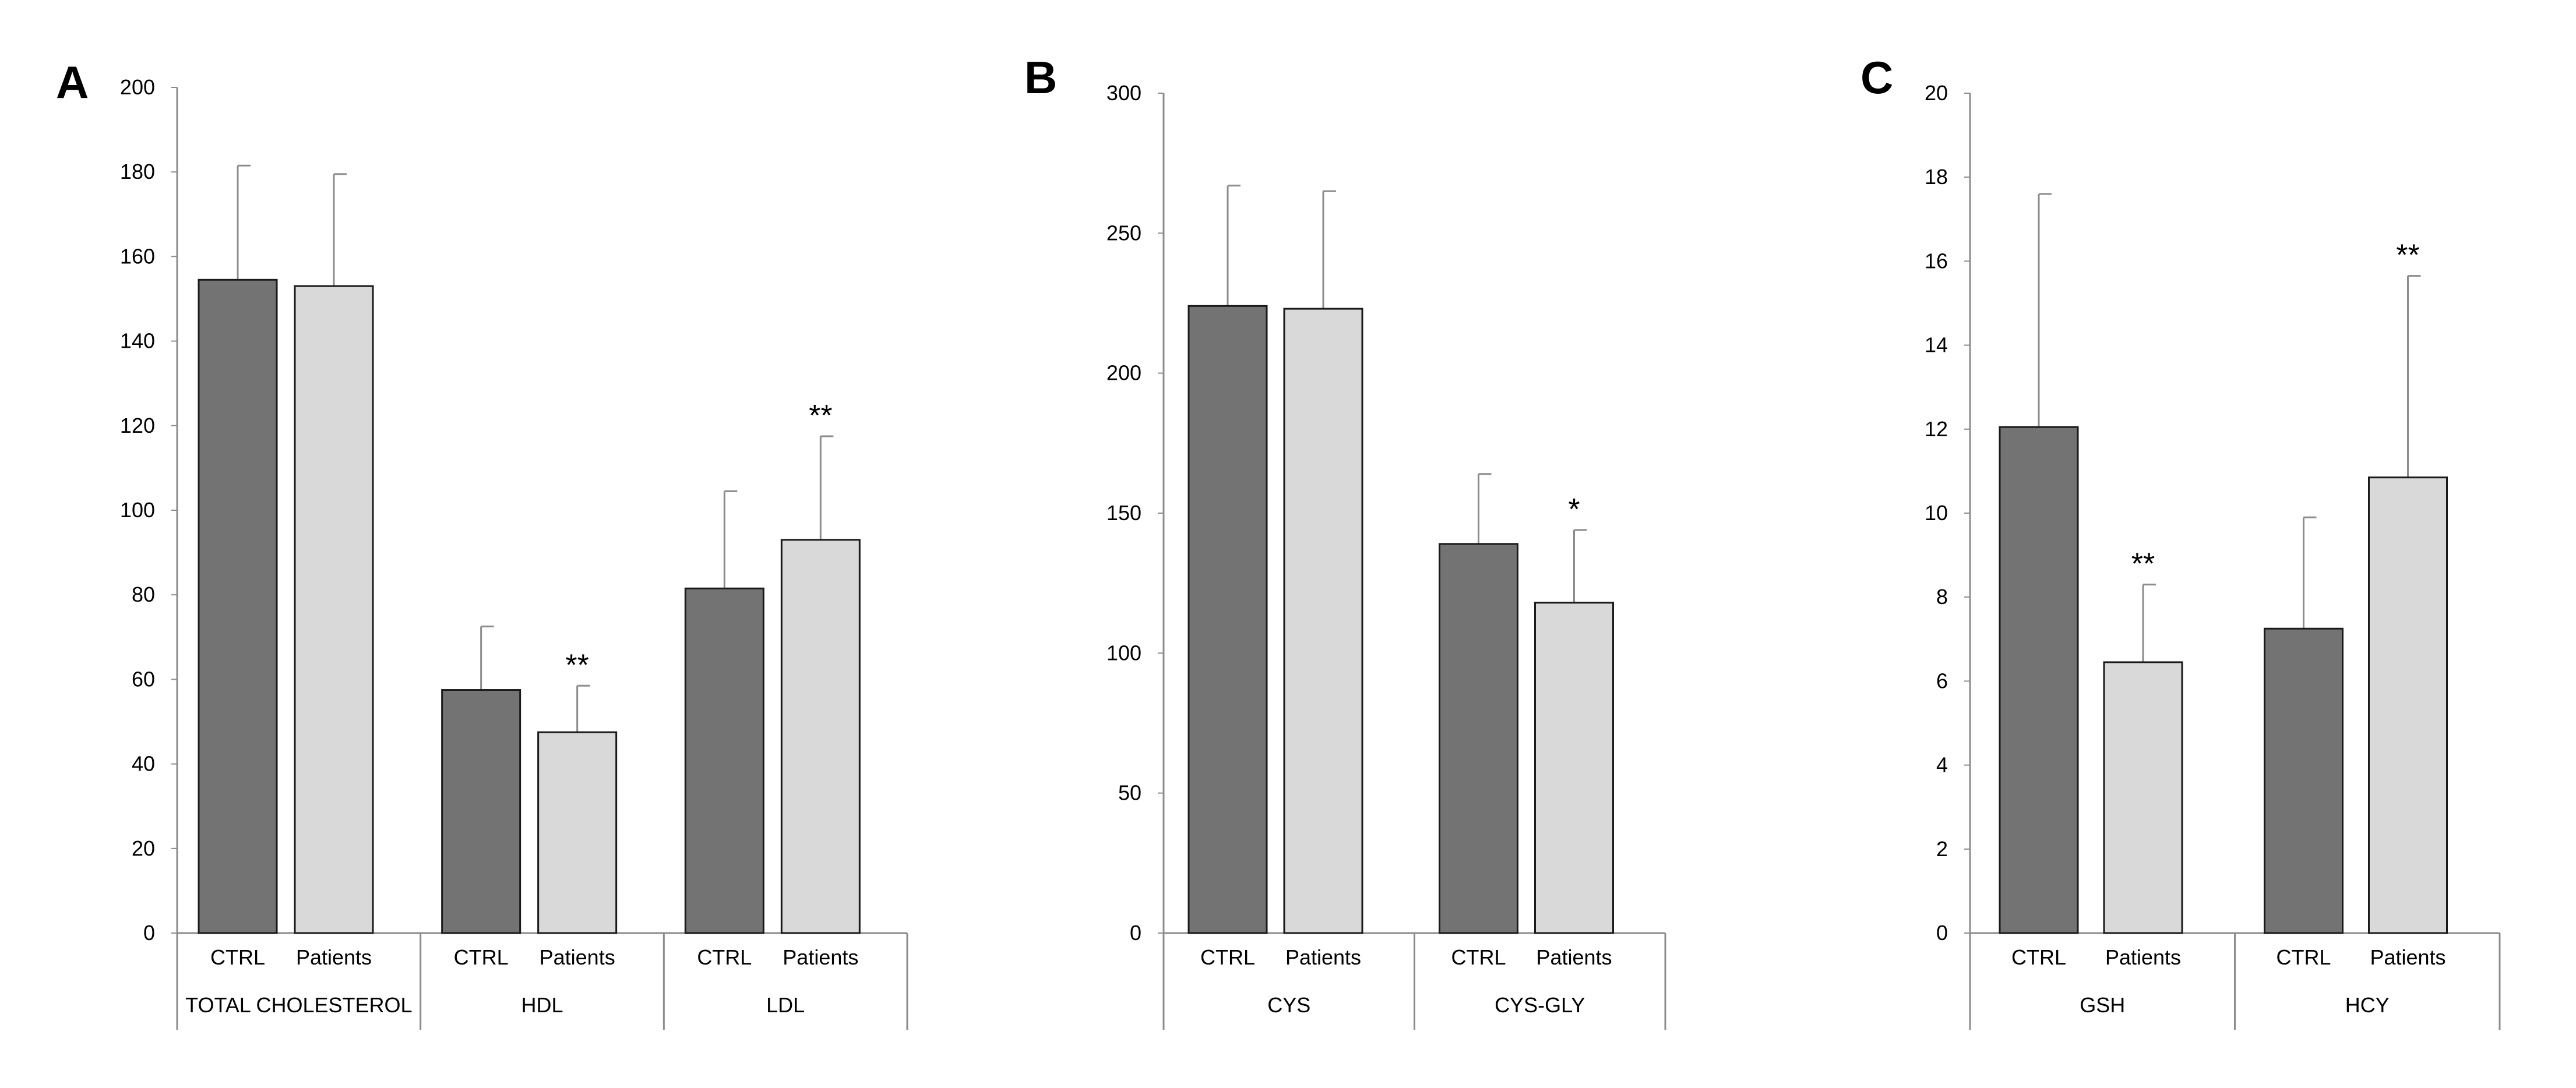 The width and height of the screenshot is (2576, 1088). Describe the element at coordinates (137, 256) in the screenshot. I see `y-tick-label: 160` at that location.